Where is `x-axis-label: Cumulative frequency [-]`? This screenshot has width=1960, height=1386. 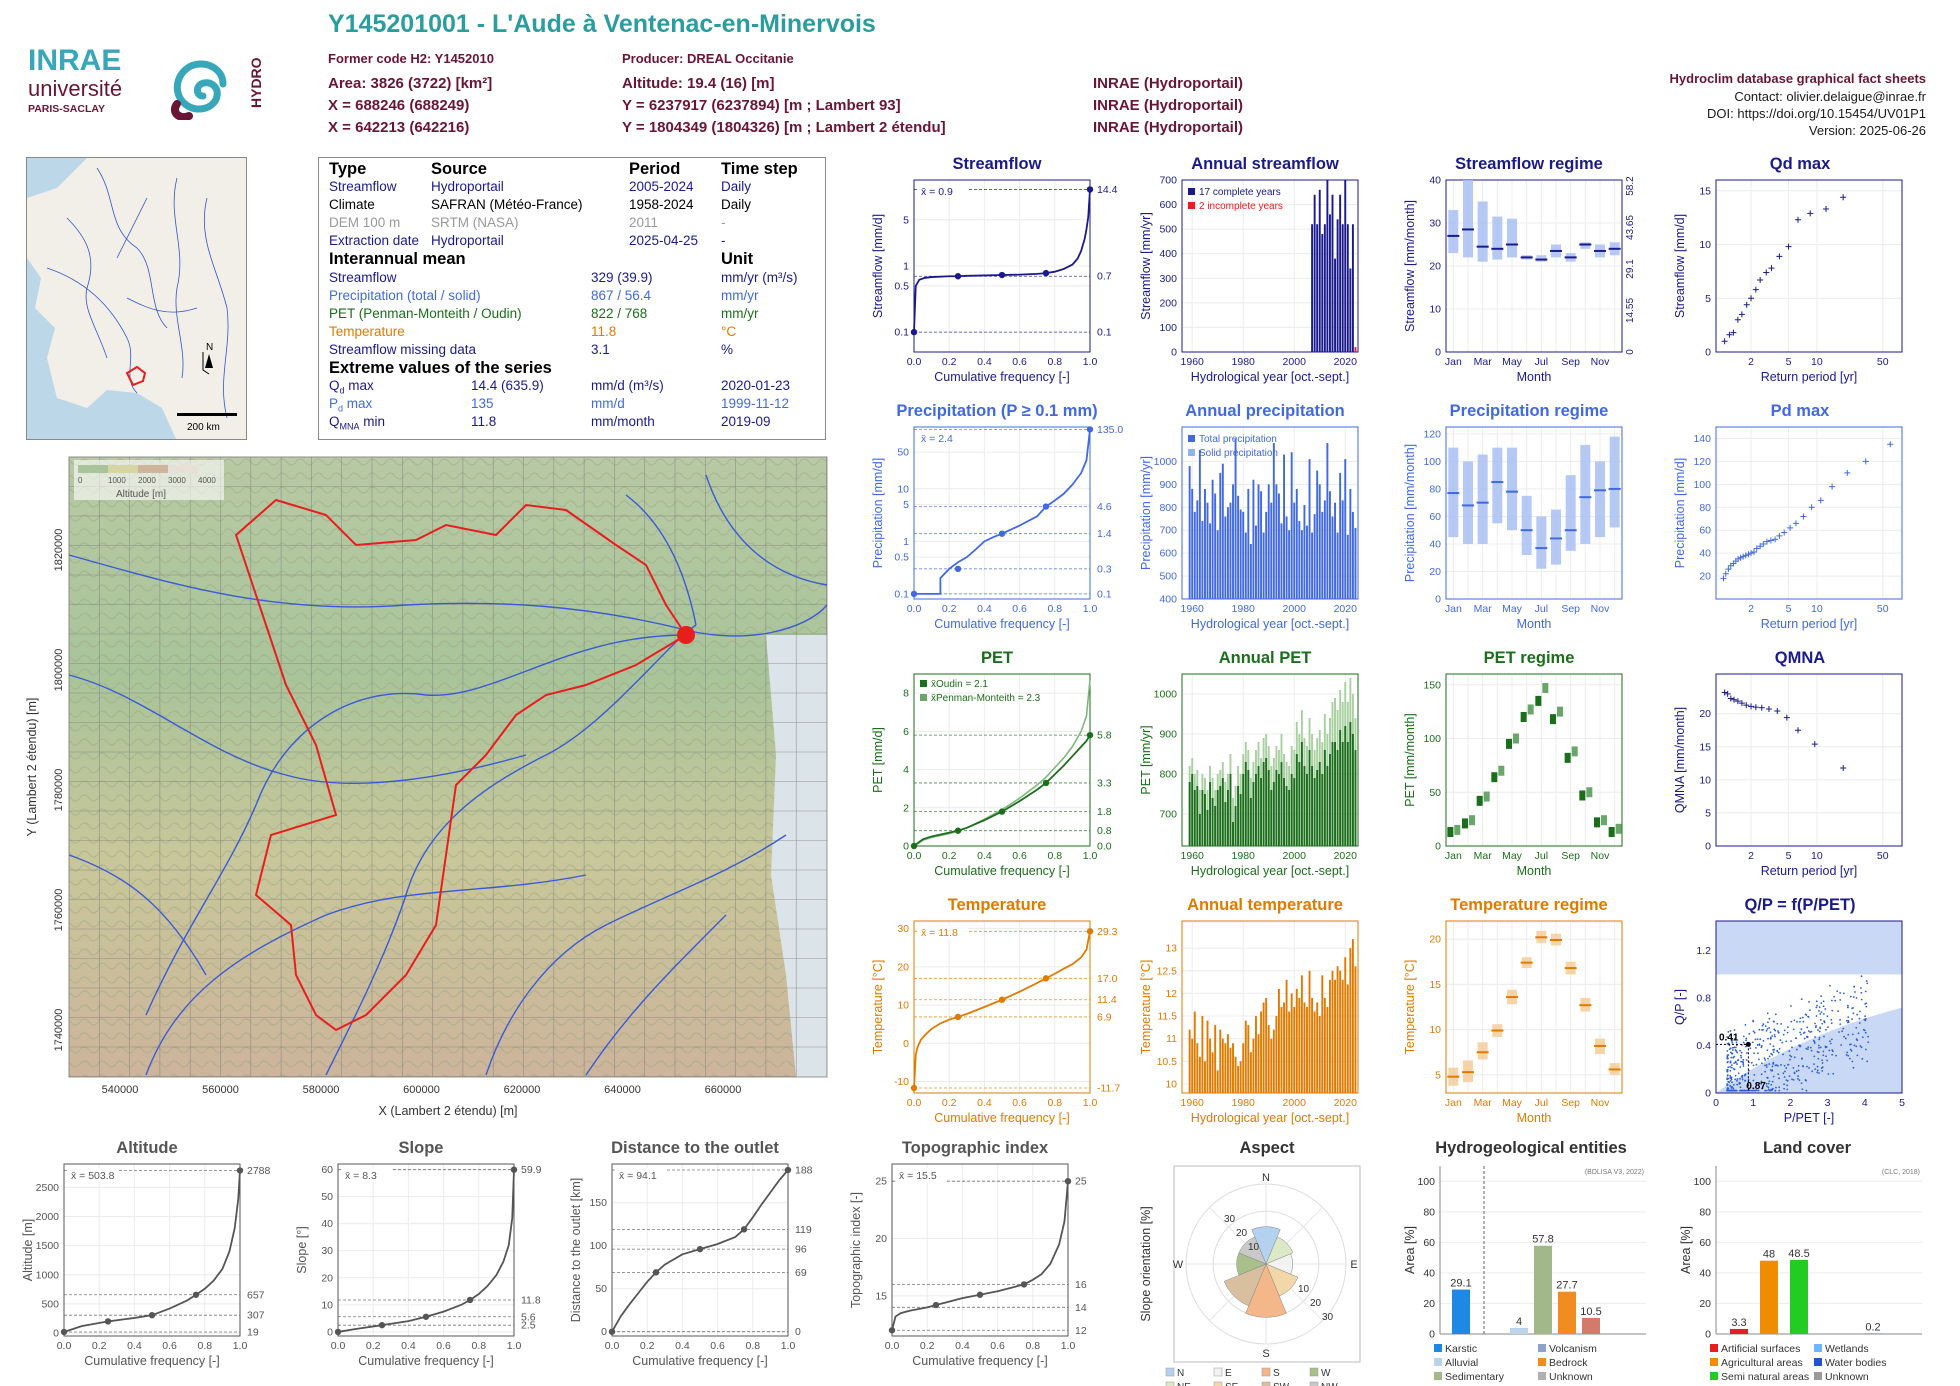
x-axis-label: Cumulative frequency [-] is located at coordinates (1001, 1118).